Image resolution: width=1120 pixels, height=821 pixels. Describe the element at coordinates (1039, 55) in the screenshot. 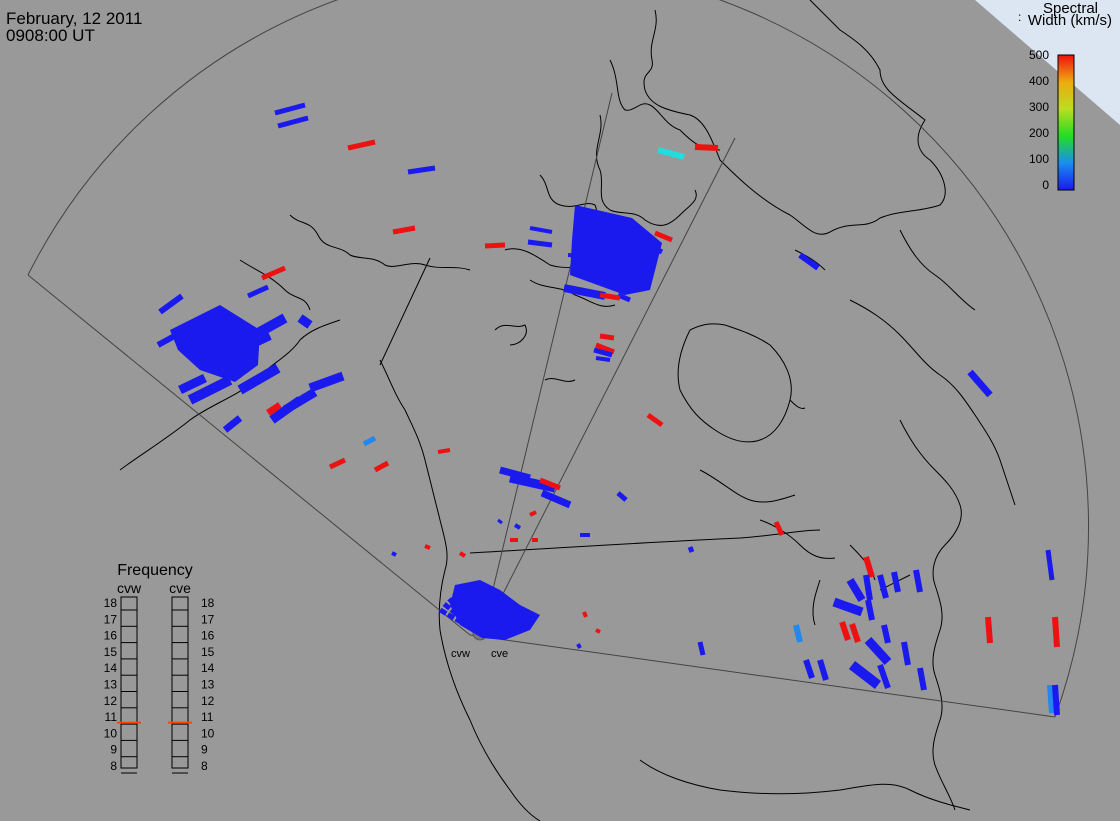

I see `colorbar-tick-label: 500` at that location.